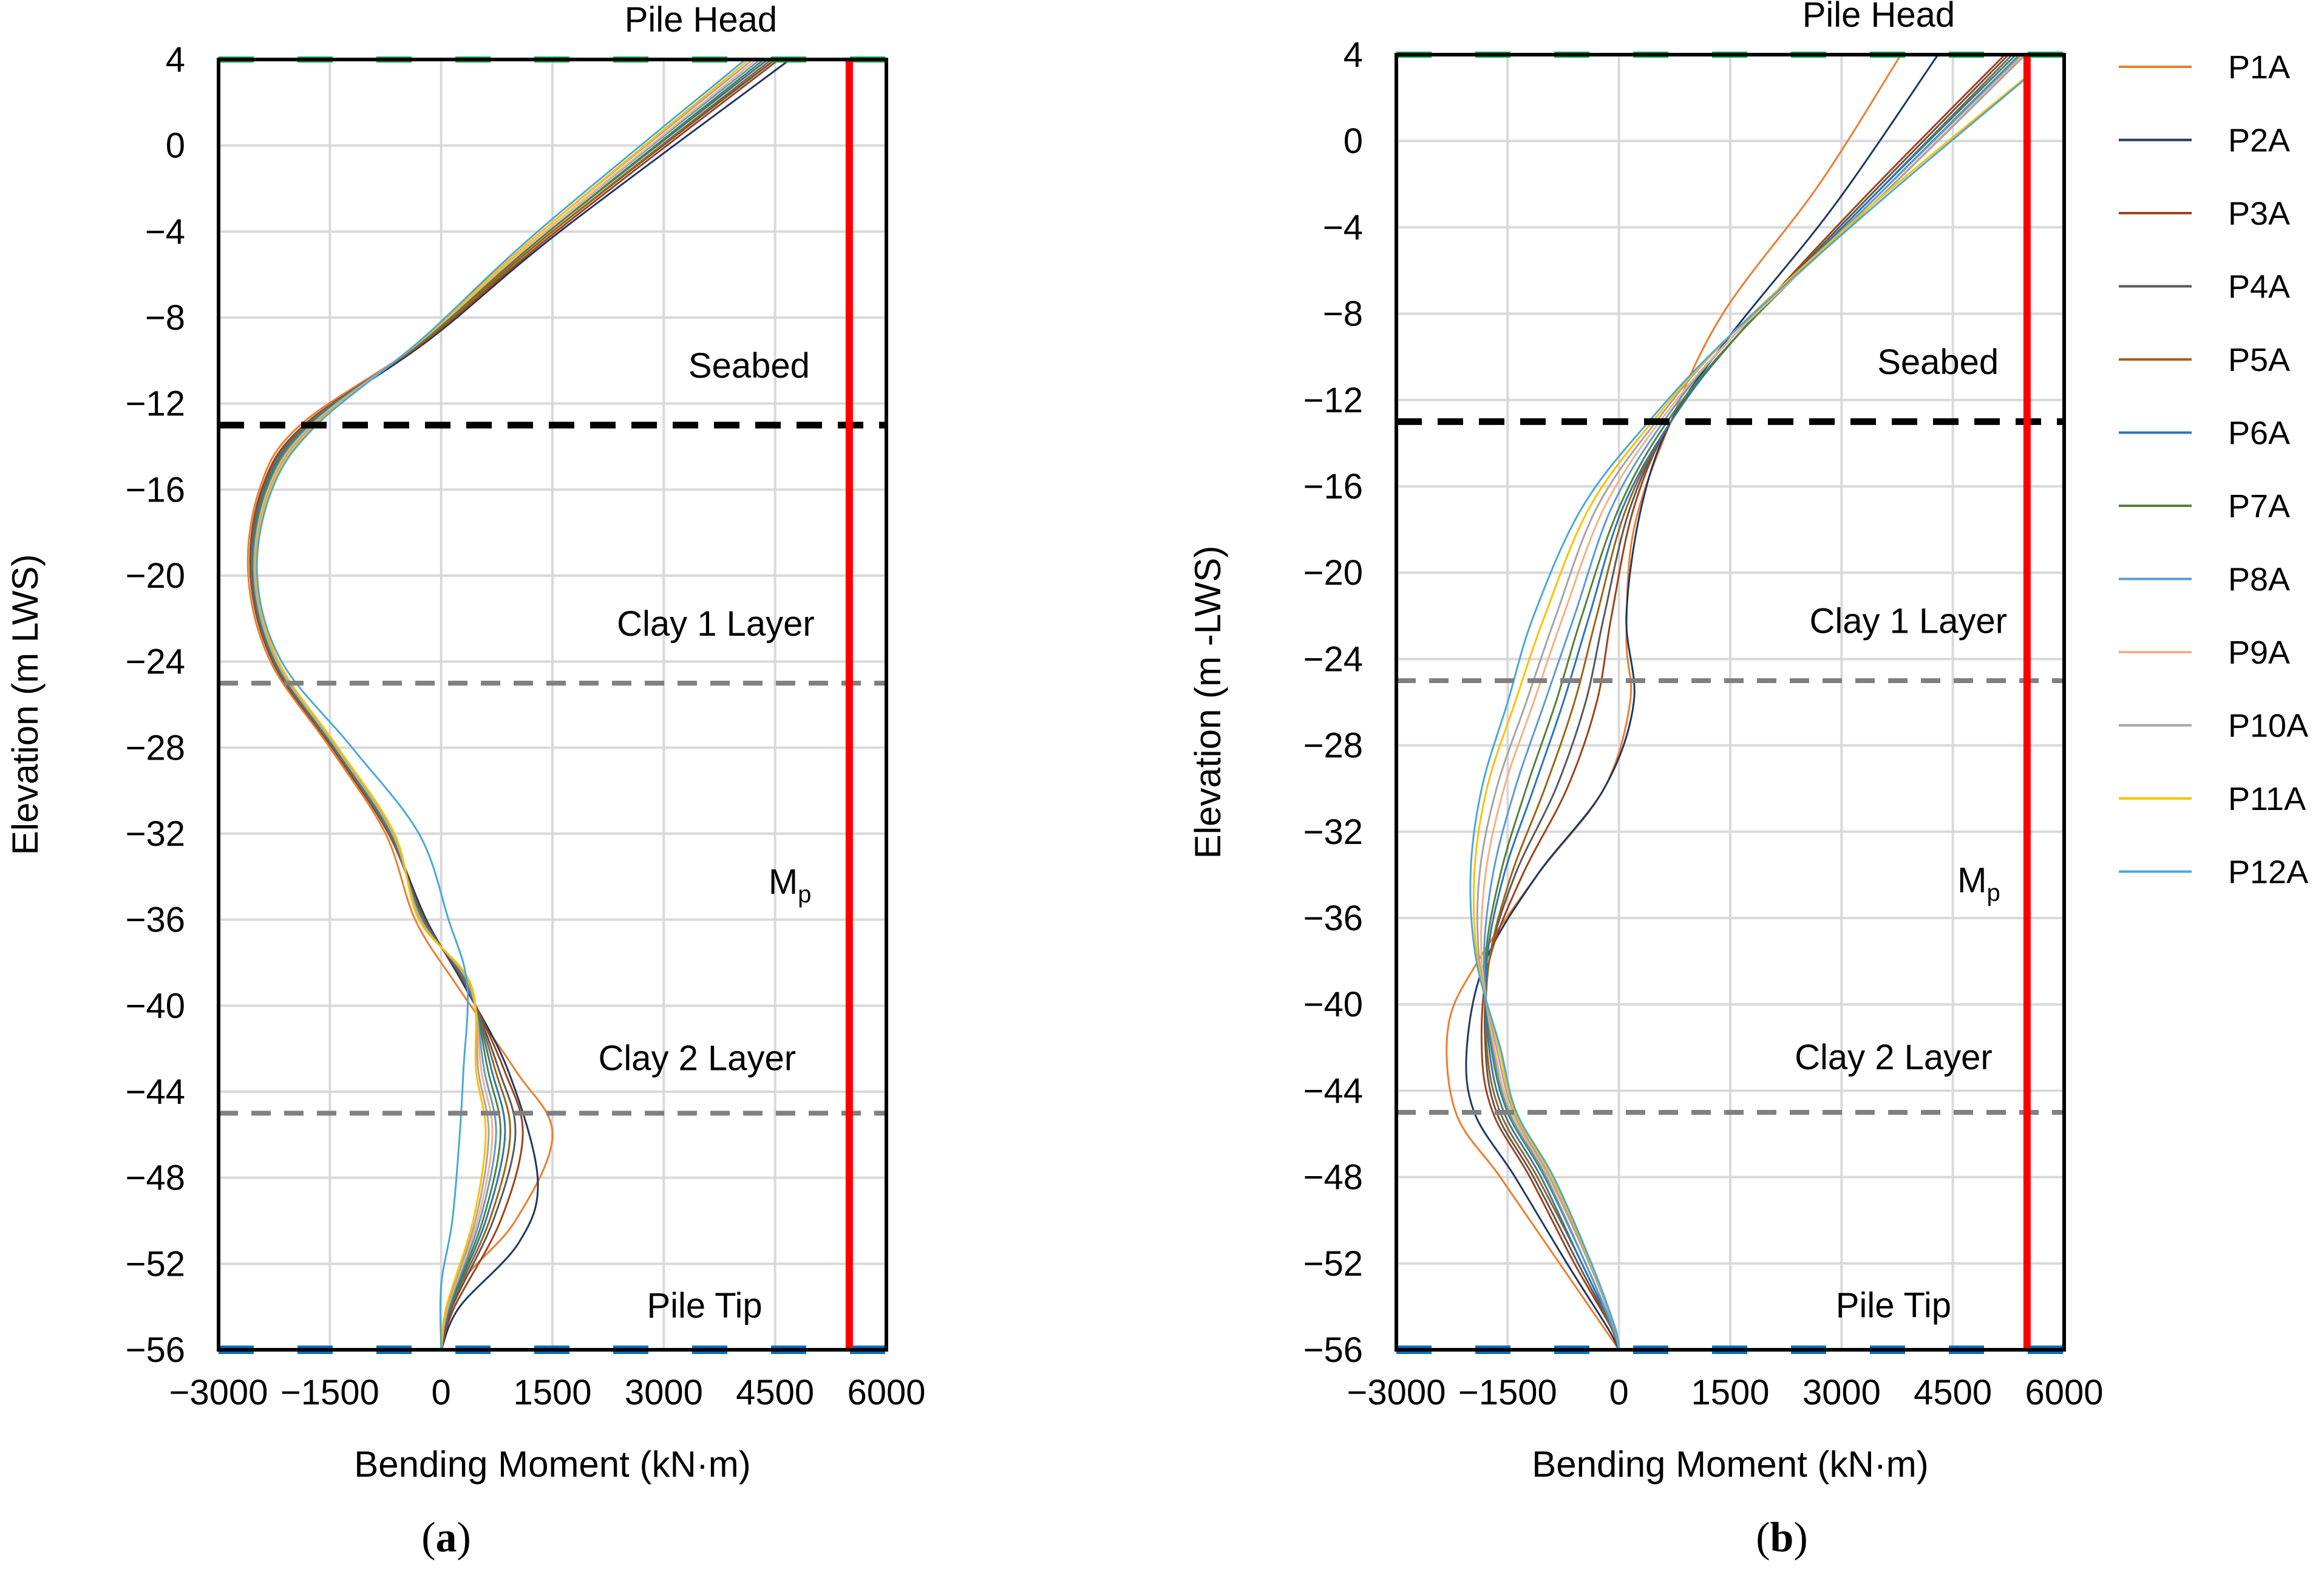  What do you see at coordinates (2259, 67) in the screenshot?
I see `legend-label-p1a: P1A` at bounding box center [2259, 67].